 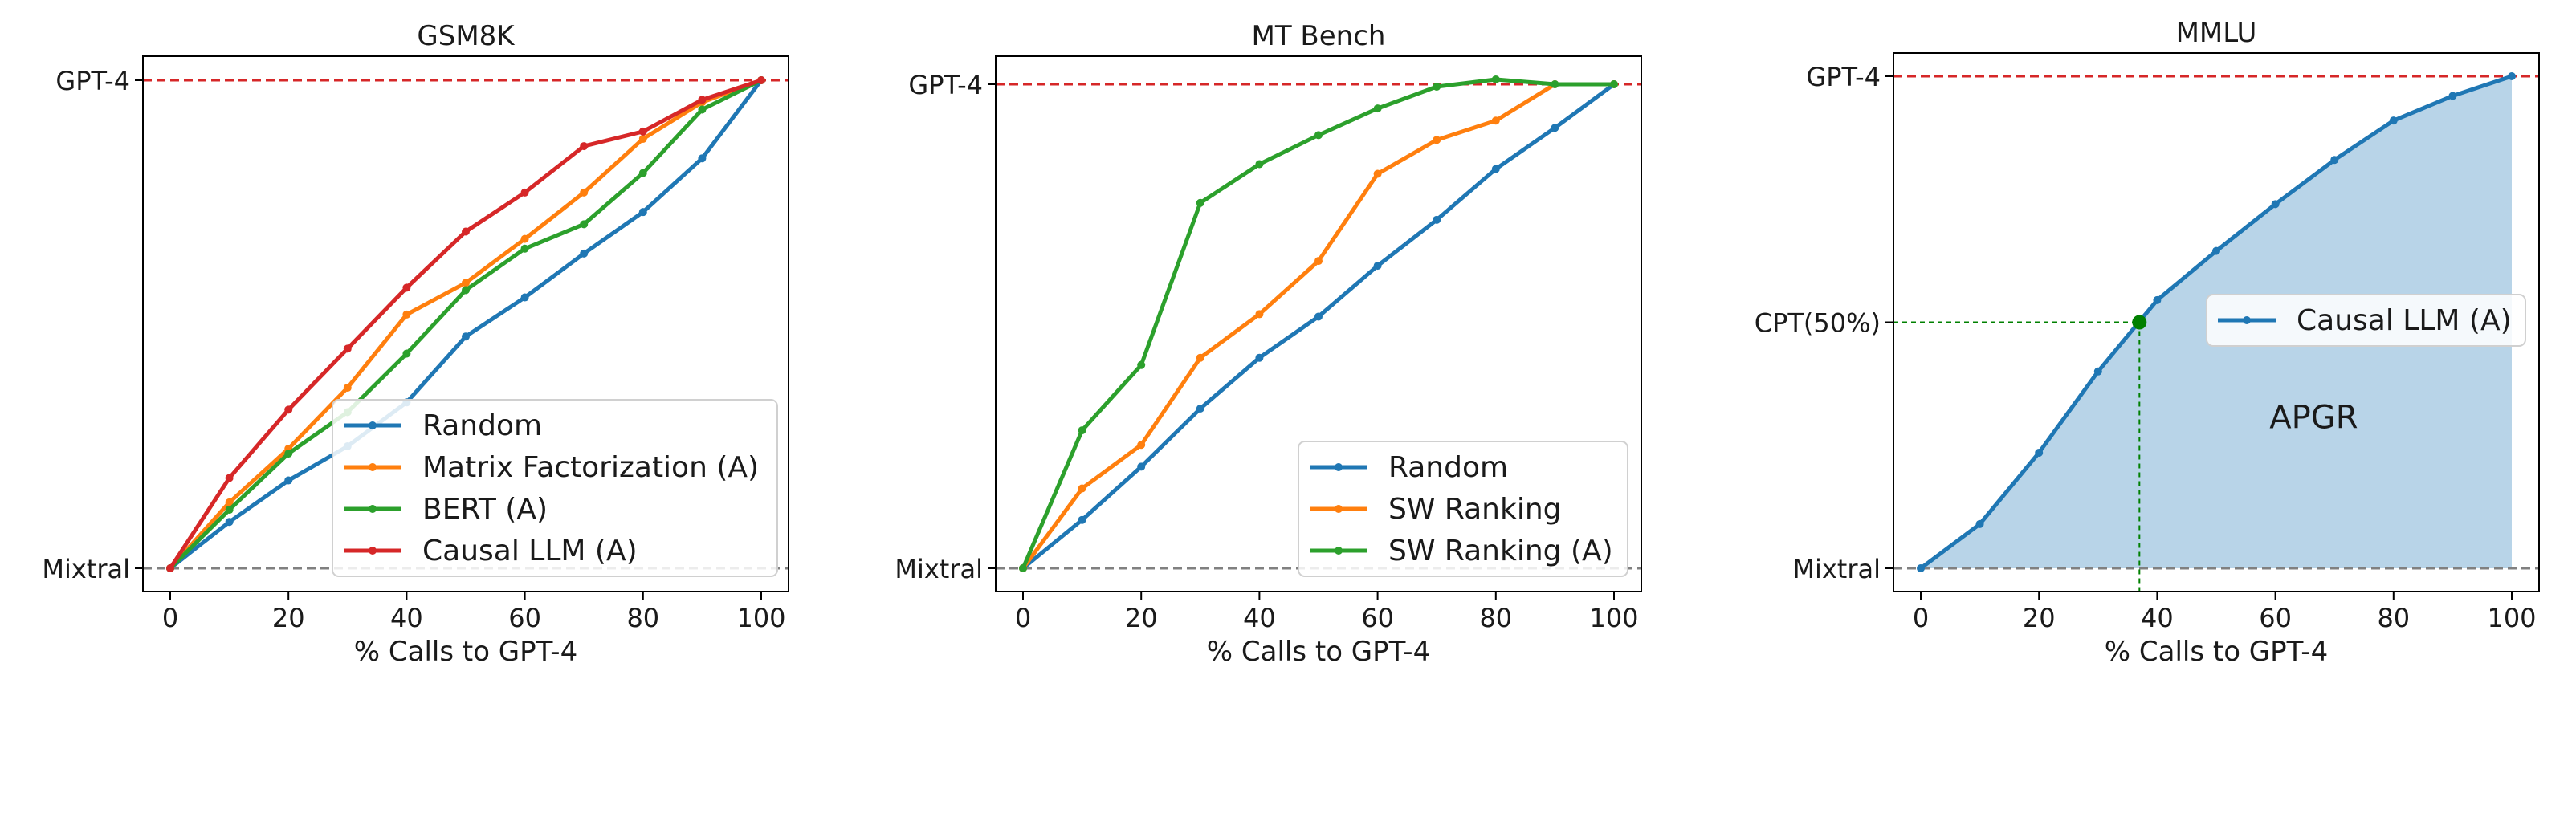 I want to click on chart-title: MT Bench, so click(x=1319, y=36).